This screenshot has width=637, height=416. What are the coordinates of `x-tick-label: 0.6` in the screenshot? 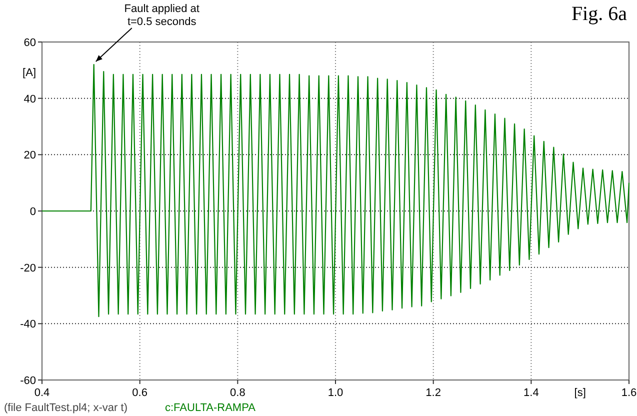 It's located at (140, 393).